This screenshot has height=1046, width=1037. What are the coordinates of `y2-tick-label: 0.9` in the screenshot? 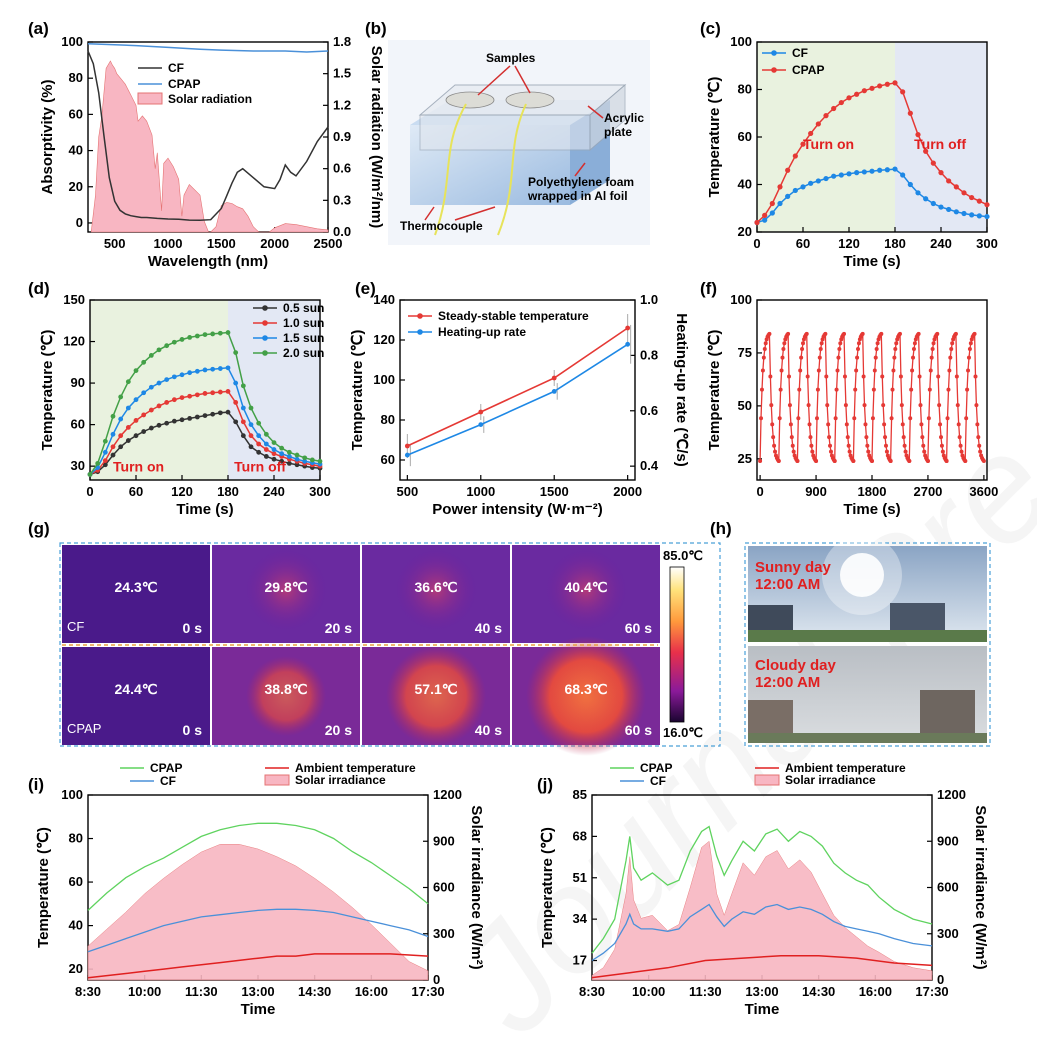 It's located at (342, 136).